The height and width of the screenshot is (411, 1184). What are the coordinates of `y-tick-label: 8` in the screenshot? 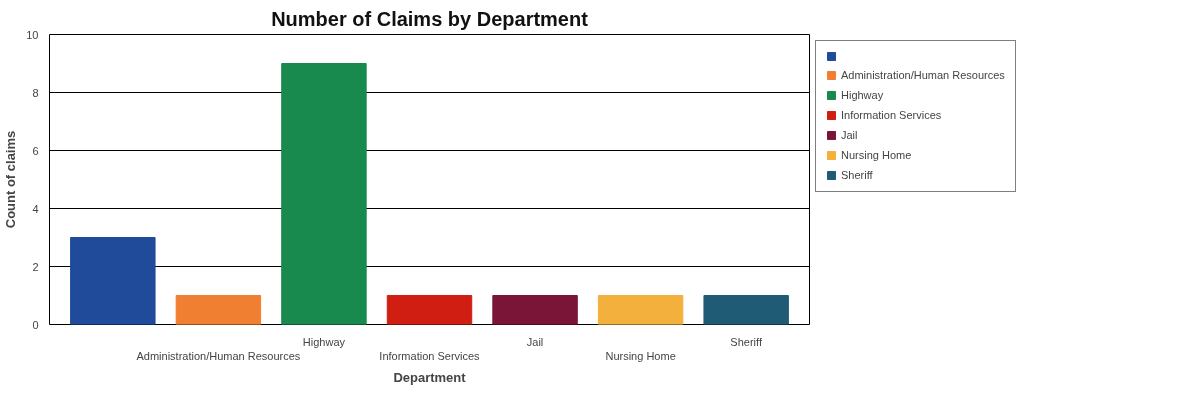 It's located at (35, 92).